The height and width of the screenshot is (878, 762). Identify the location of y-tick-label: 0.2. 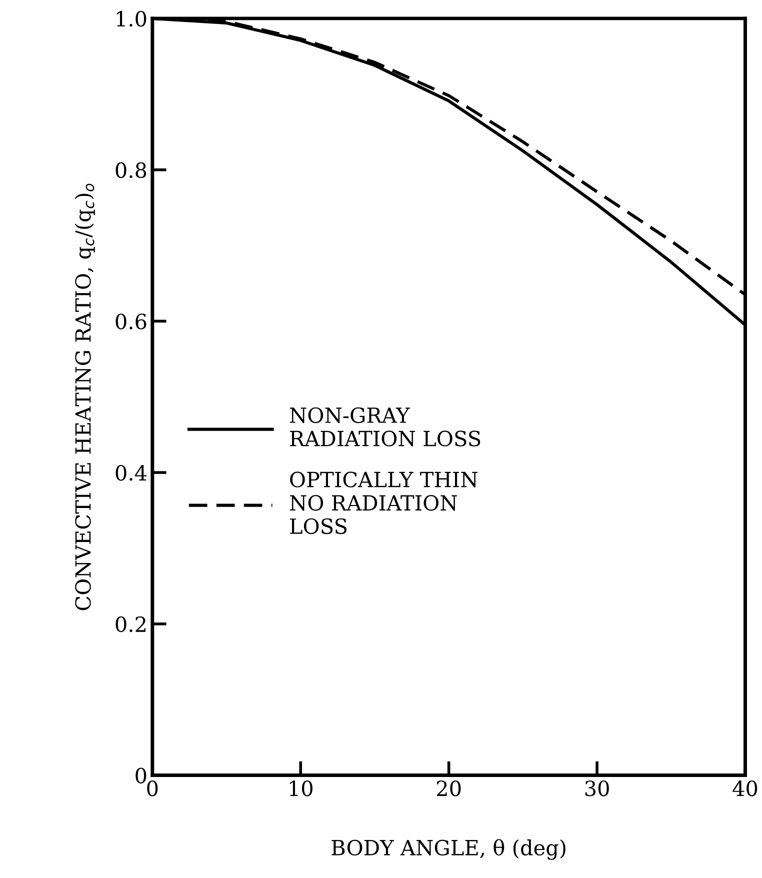
(131, 624).